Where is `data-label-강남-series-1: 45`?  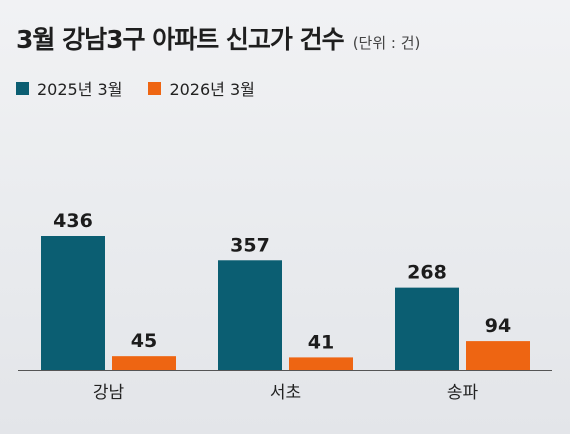 data-label-강남-series-1: 45 is located at coordinates (144, 341).